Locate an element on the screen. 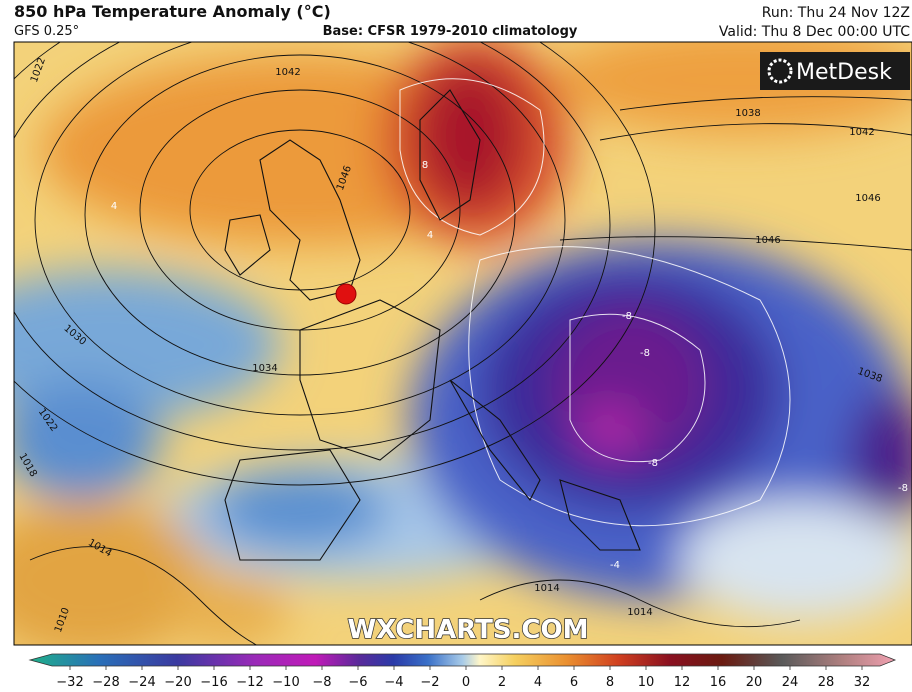 This screenshot has width=912, height=692. colorbar-tick-label: 6 is located at coordinates (574, 682).